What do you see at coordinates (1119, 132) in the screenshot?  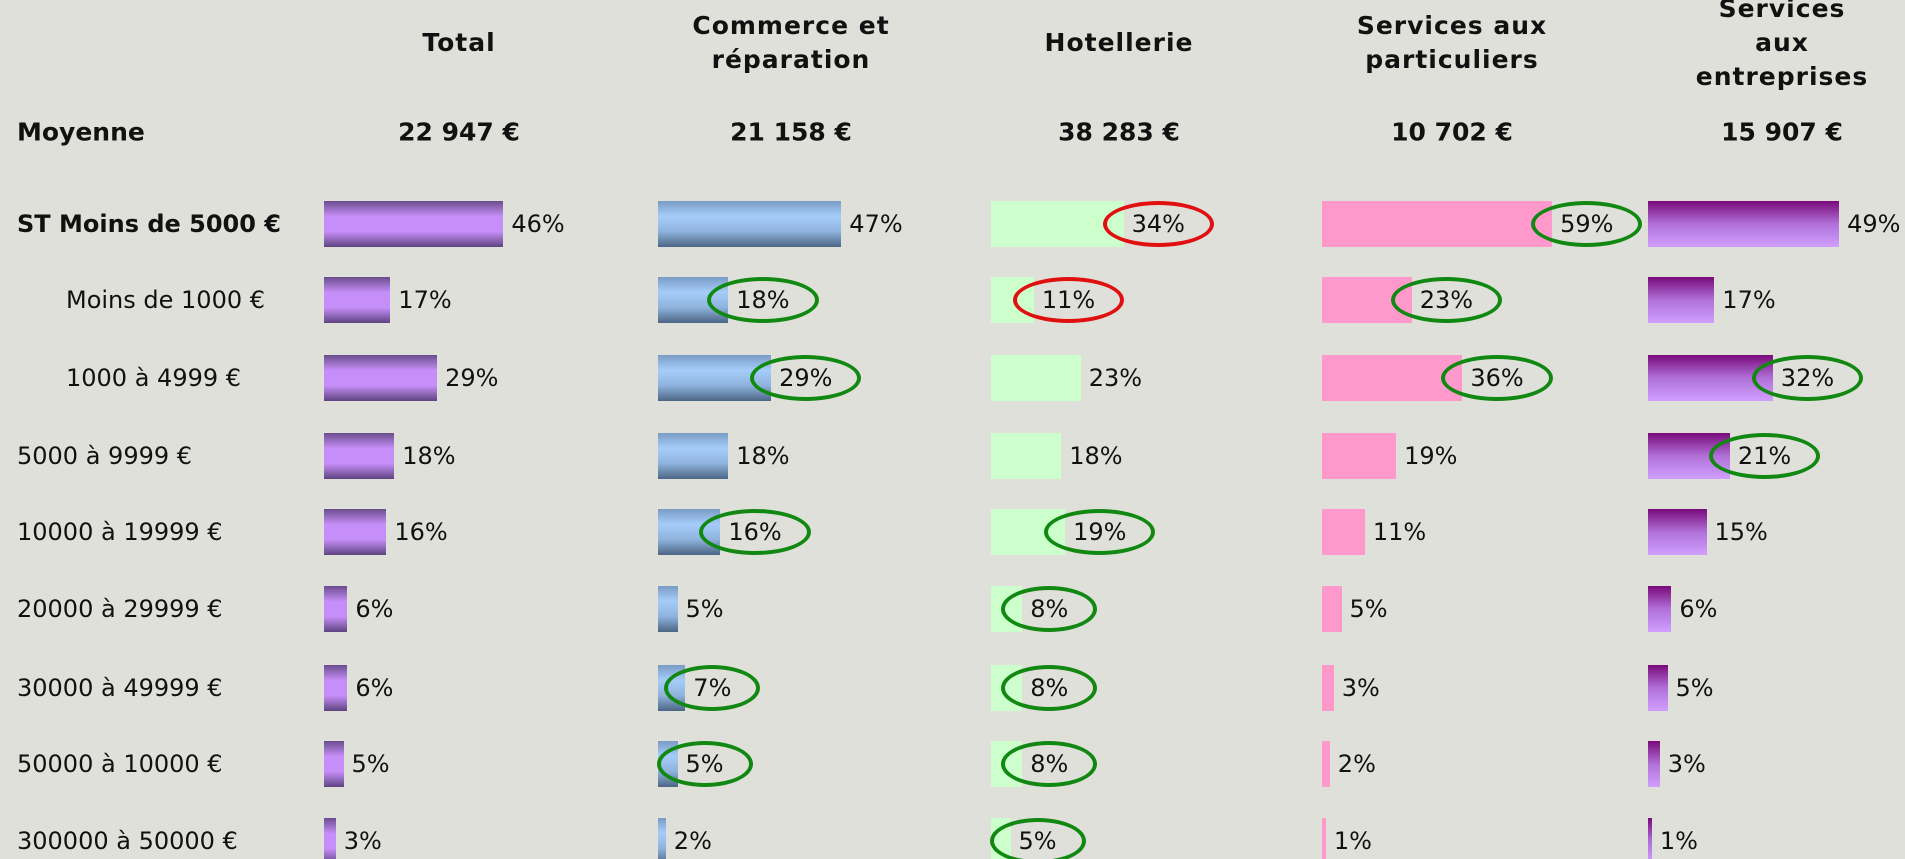 I see `column-mean: 38 283 €` at bounding box center [1119, 132].